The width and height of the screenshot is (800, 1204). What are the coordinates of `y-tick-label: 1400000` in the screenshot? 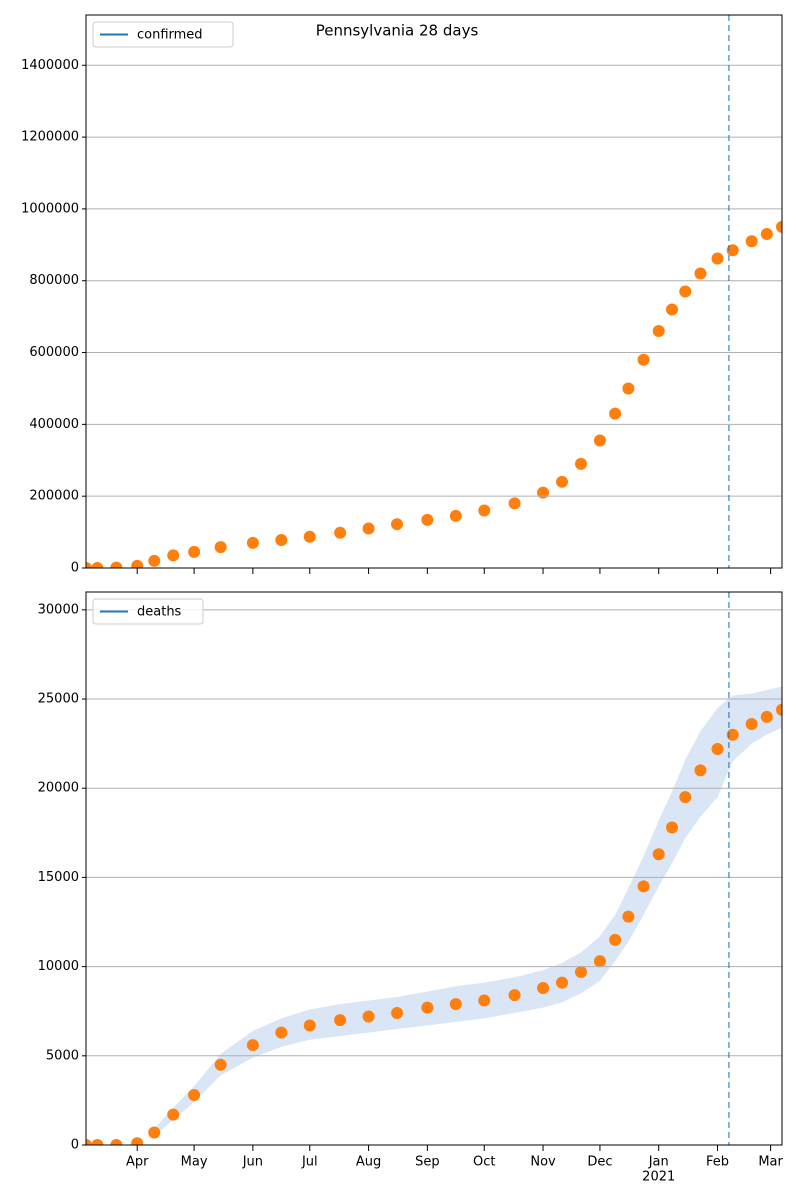 It's located at (50, 65).